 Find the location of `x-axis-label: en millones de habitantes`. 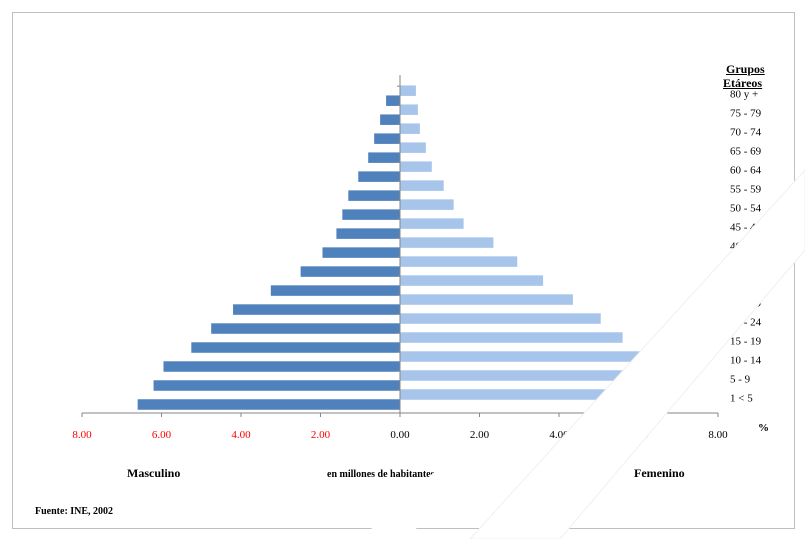

x-axis-label: en millones de habitantes is located at coordinates (381, 474).